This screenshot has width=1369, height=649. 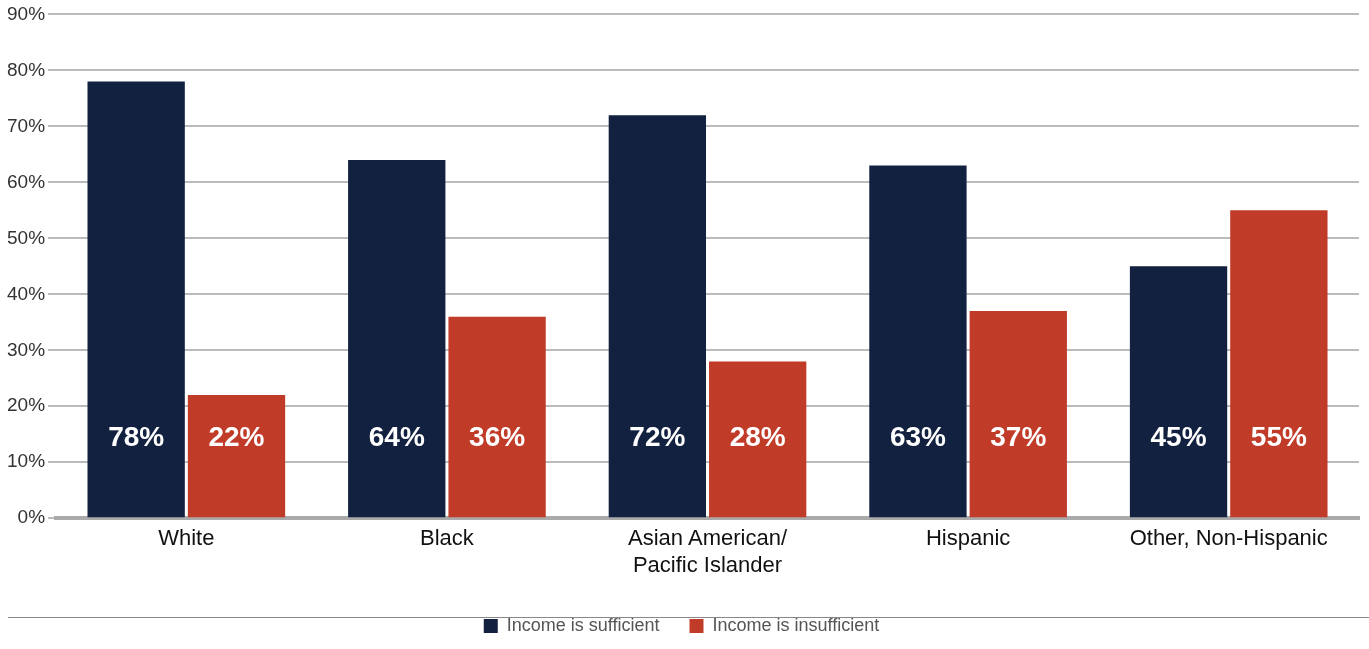 I want to click on data-label: 72%, so click(x=657, y=436).